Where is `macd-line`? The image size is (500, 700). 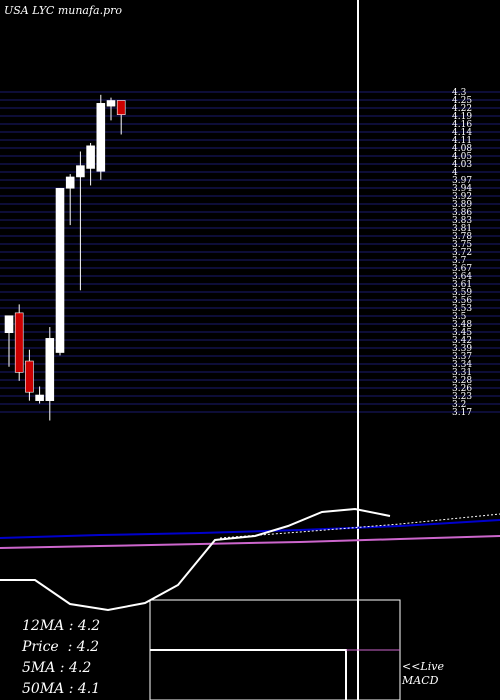
macd-line is located at coordinates (248, 674).